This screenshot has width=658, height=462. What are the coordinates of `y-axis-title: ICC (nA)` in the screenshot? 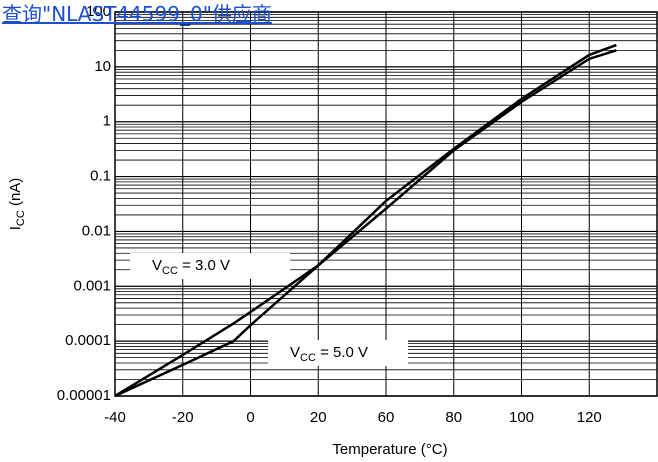 It's located at (17, 204).